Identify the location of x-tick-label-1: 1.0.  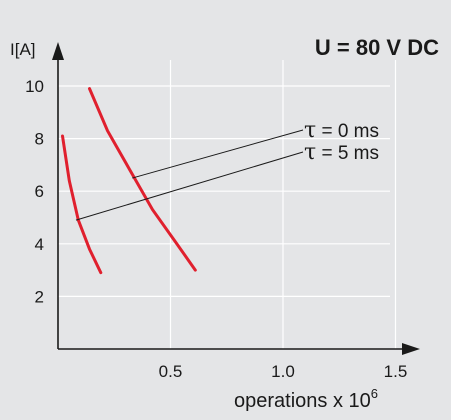
(283, 371).